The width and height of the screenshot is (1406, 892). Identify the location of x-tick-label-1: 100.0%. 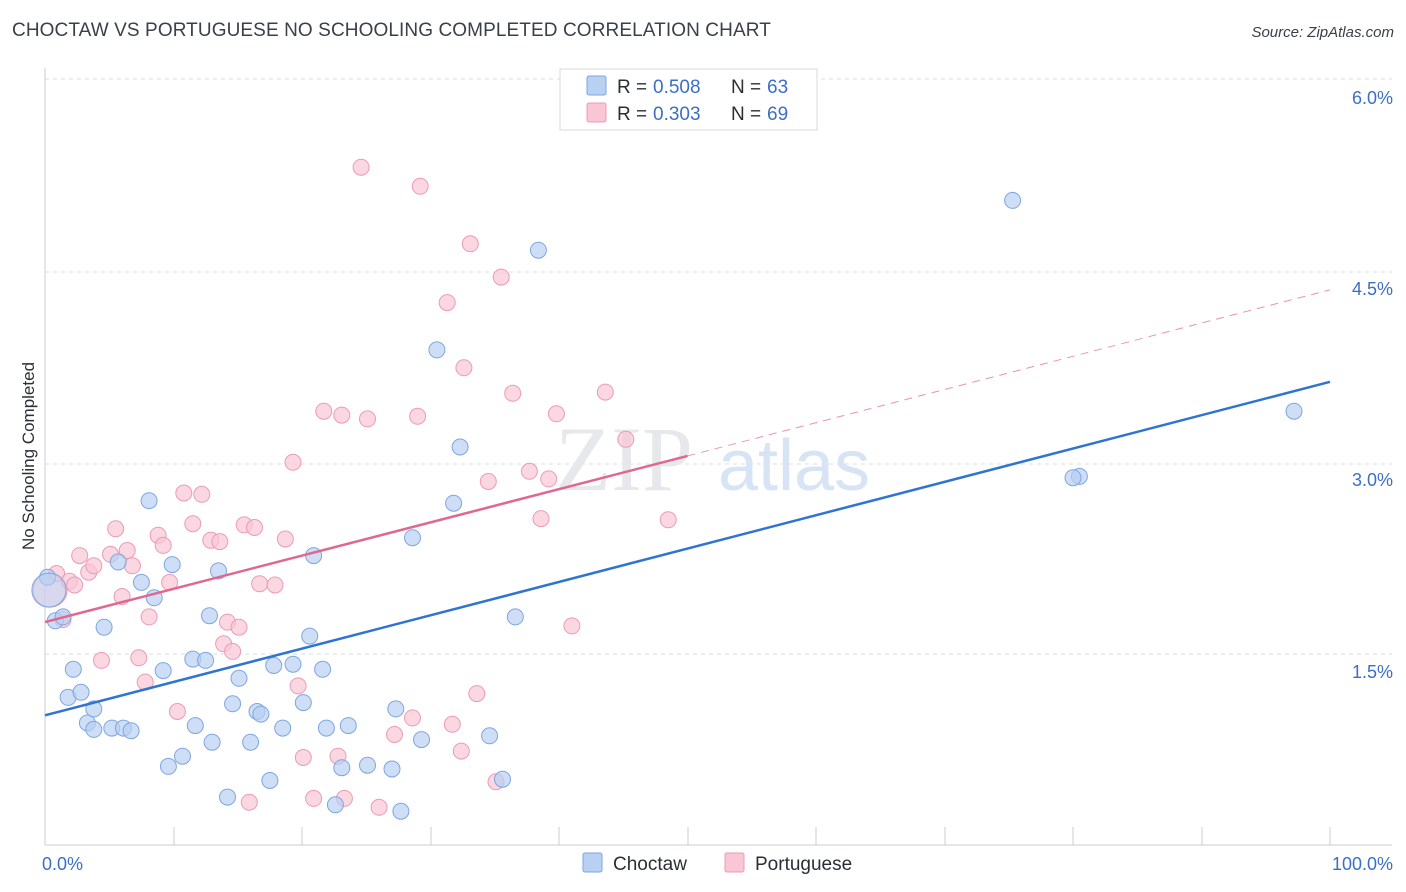
(1362, 864).